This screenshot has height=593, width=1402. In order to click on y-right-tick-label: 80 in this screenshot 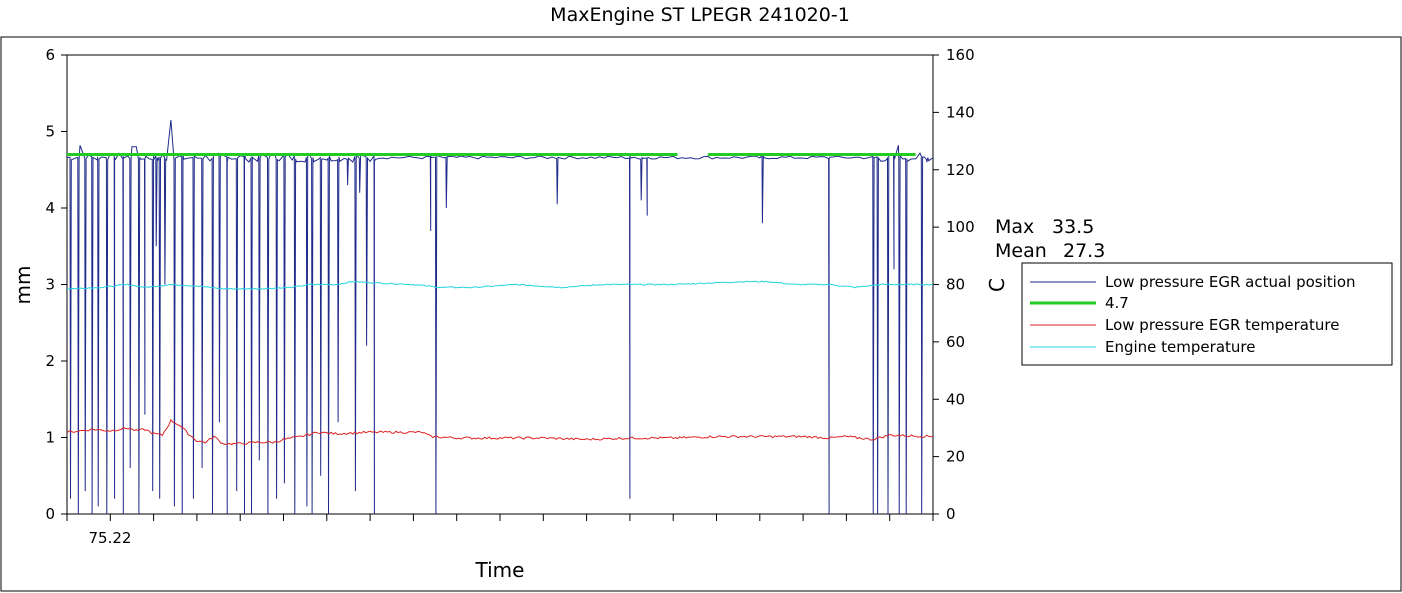, I will do `click(955, 285)`.